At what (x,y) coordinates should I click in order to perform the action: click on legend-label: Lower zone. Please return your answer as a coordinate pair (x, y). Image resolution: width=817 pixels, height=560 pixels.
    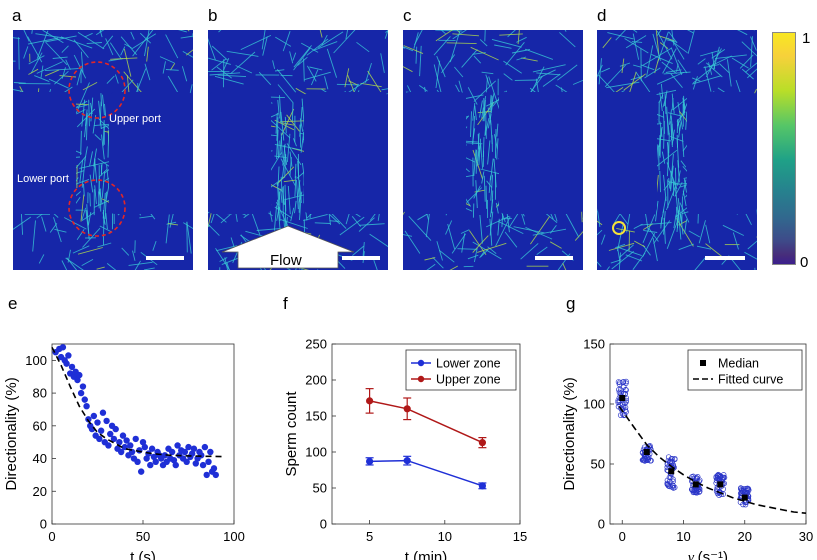
    Looking at the image, I should click on (468, 364).